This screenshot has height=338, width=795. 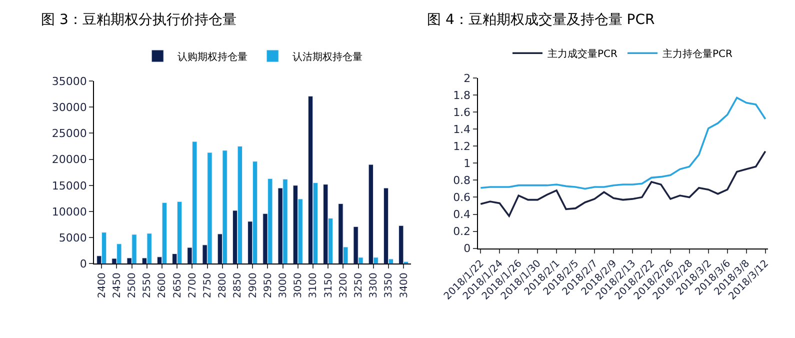 I want to click on x-tick-label: 2850, so click(x=238, y=285).